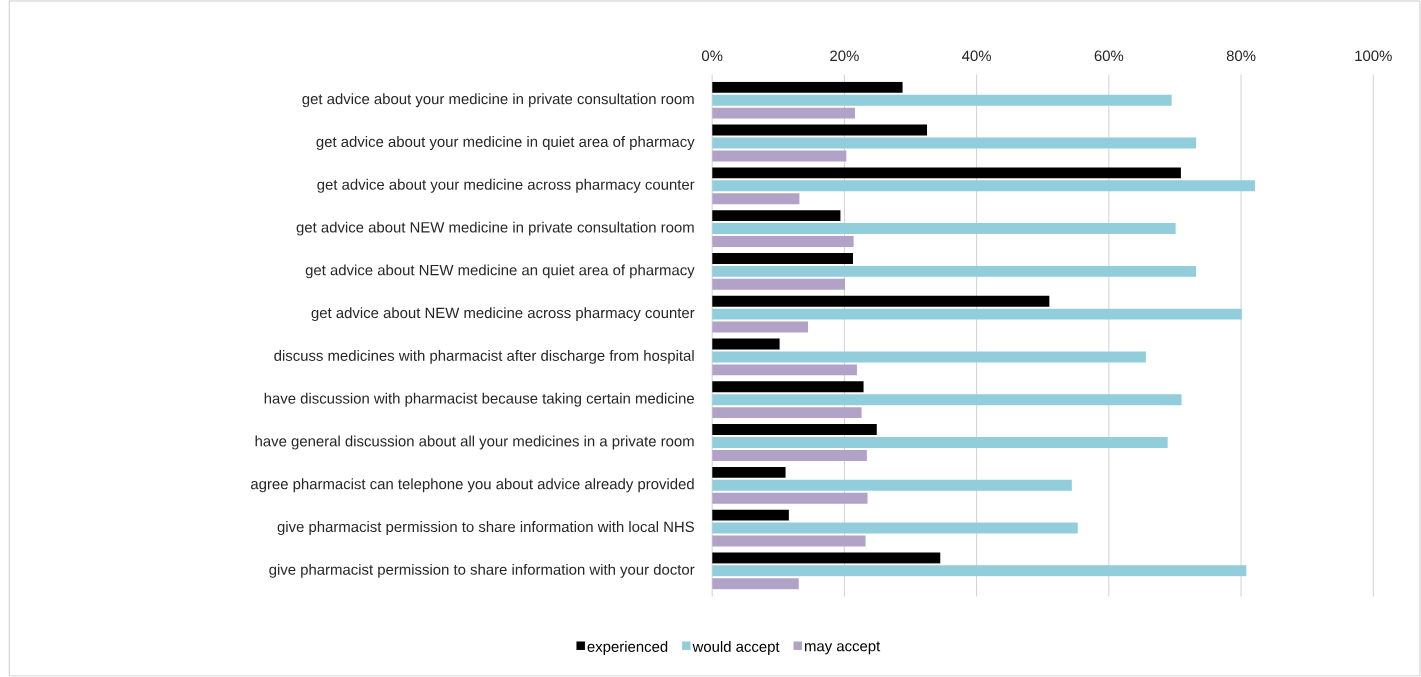  Describe the element at coordinates (482, 570) in the screenshot. I see `y-tick-label: give pharmacist permission to share information with your doctor` at that location.